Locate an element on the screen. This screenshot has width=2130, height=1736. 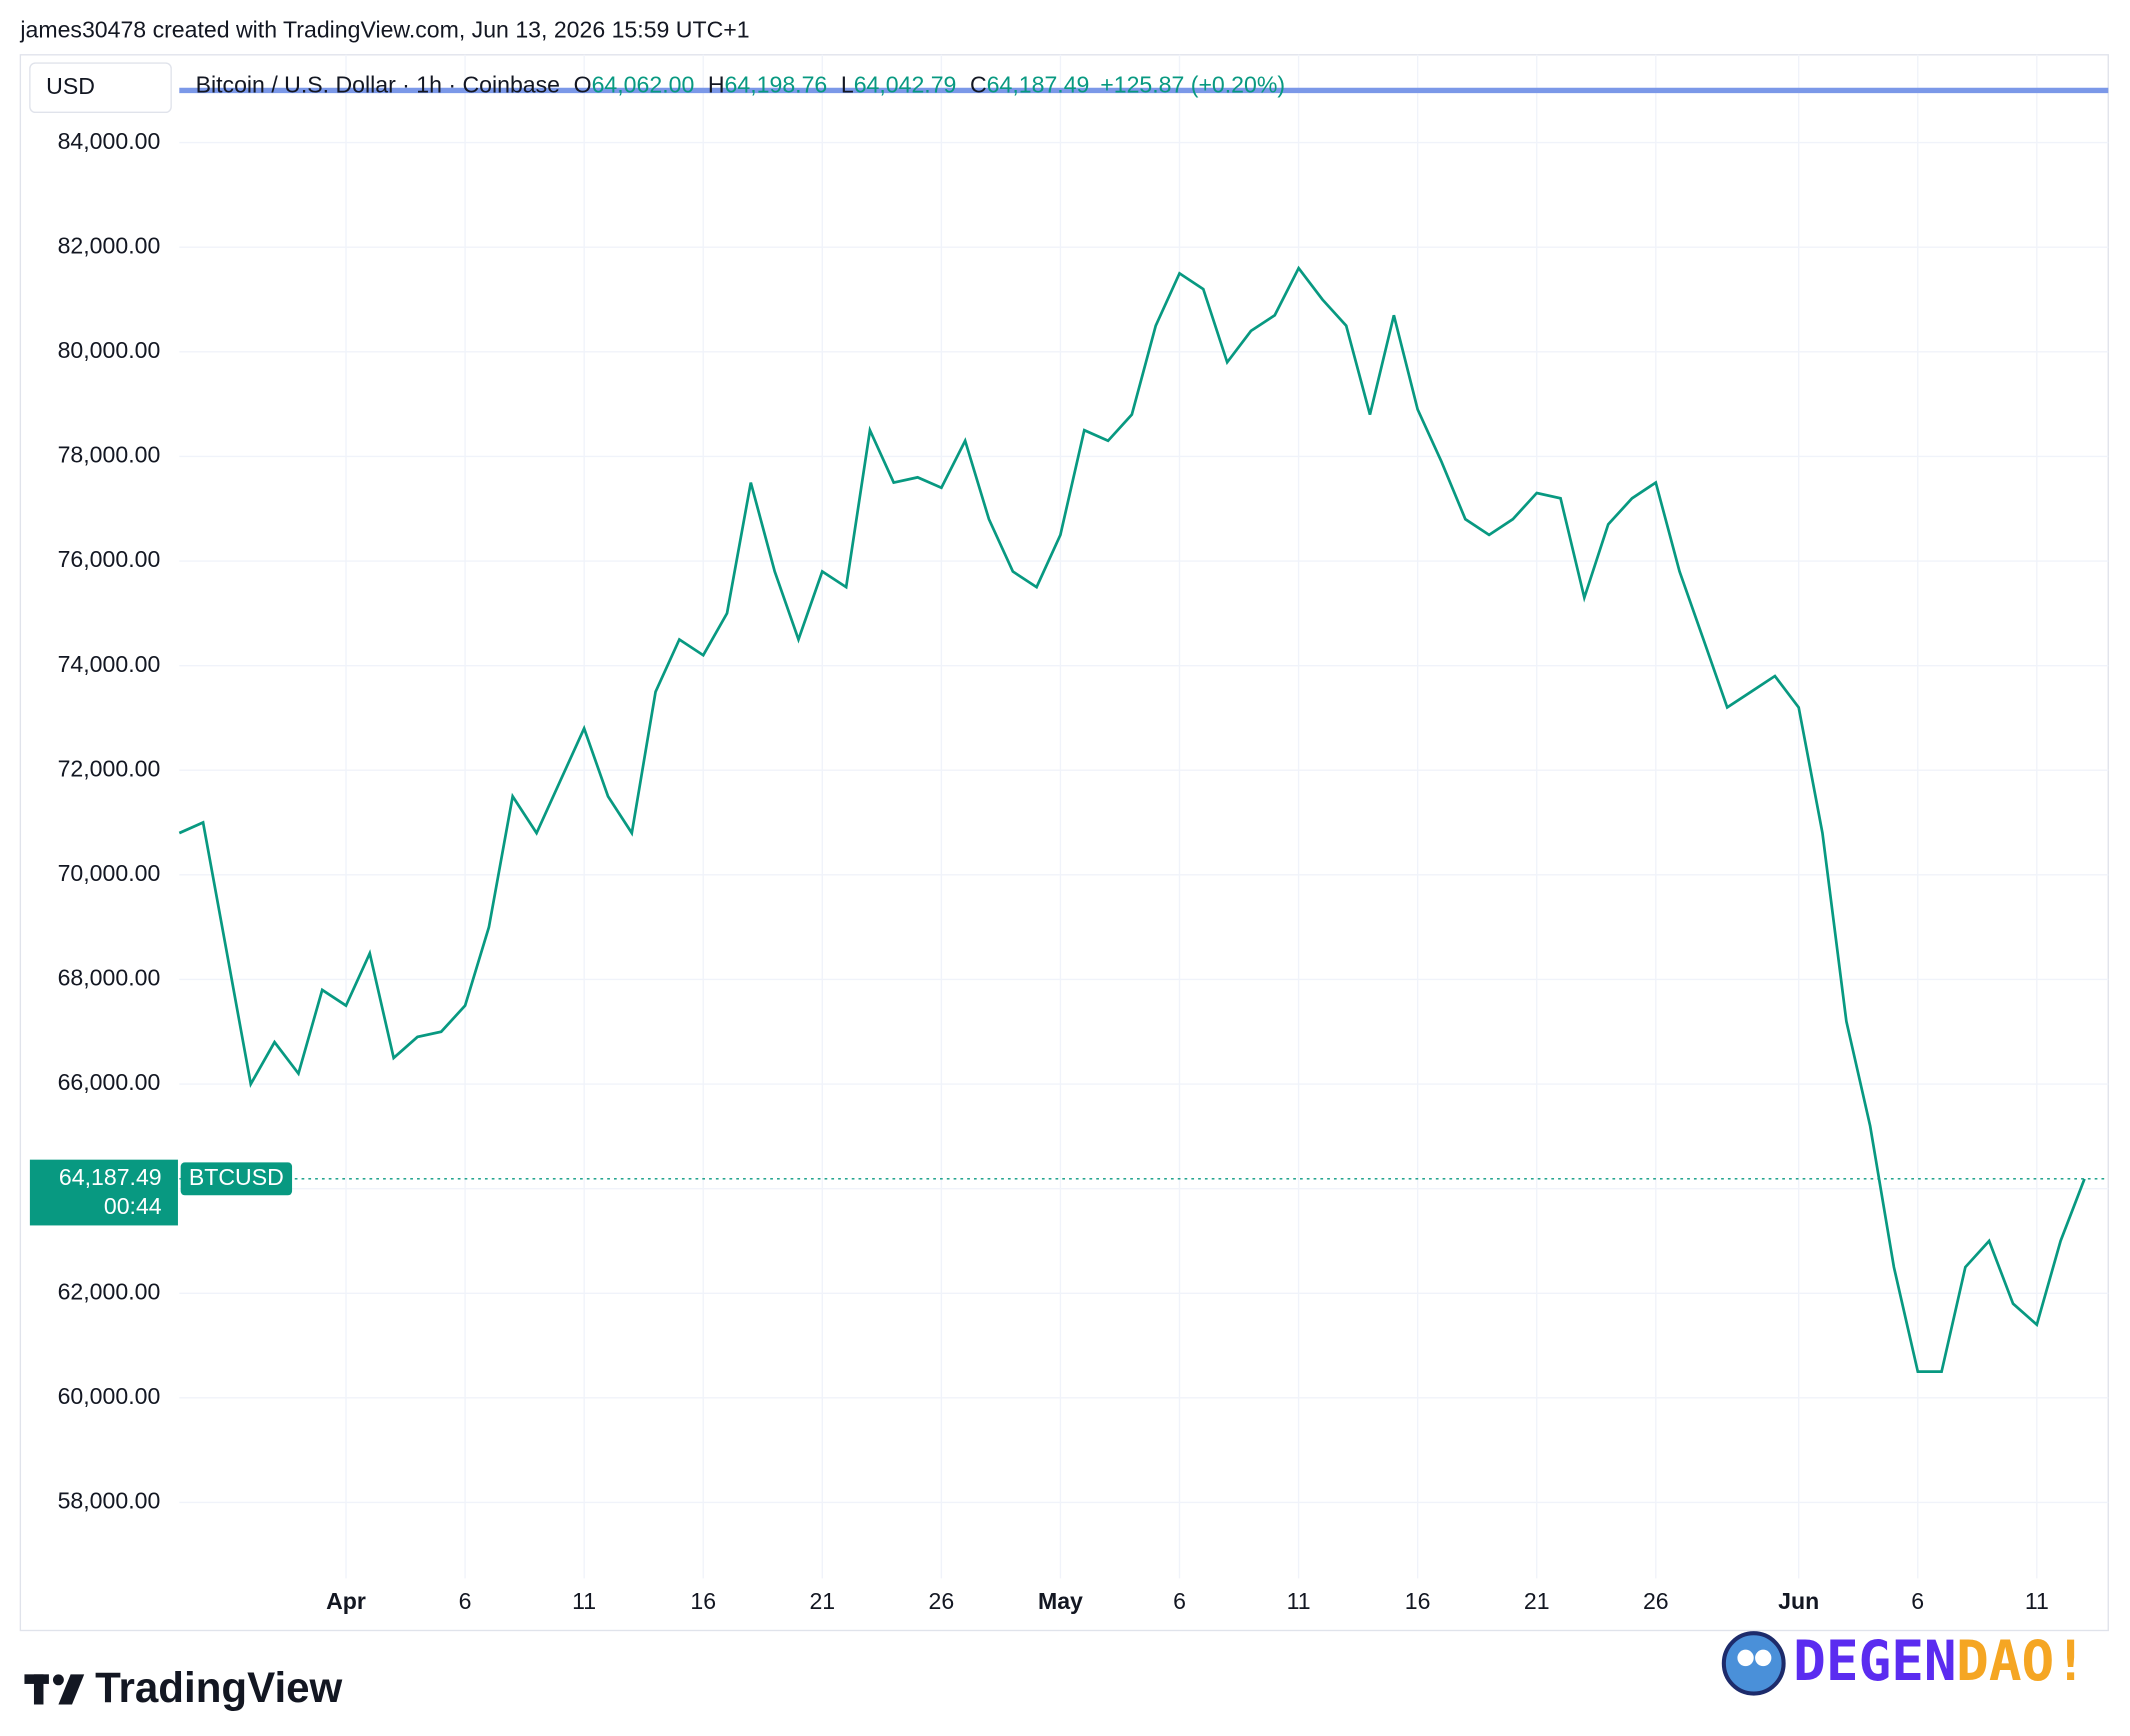
currency-box is located at coordinates (100, 88).